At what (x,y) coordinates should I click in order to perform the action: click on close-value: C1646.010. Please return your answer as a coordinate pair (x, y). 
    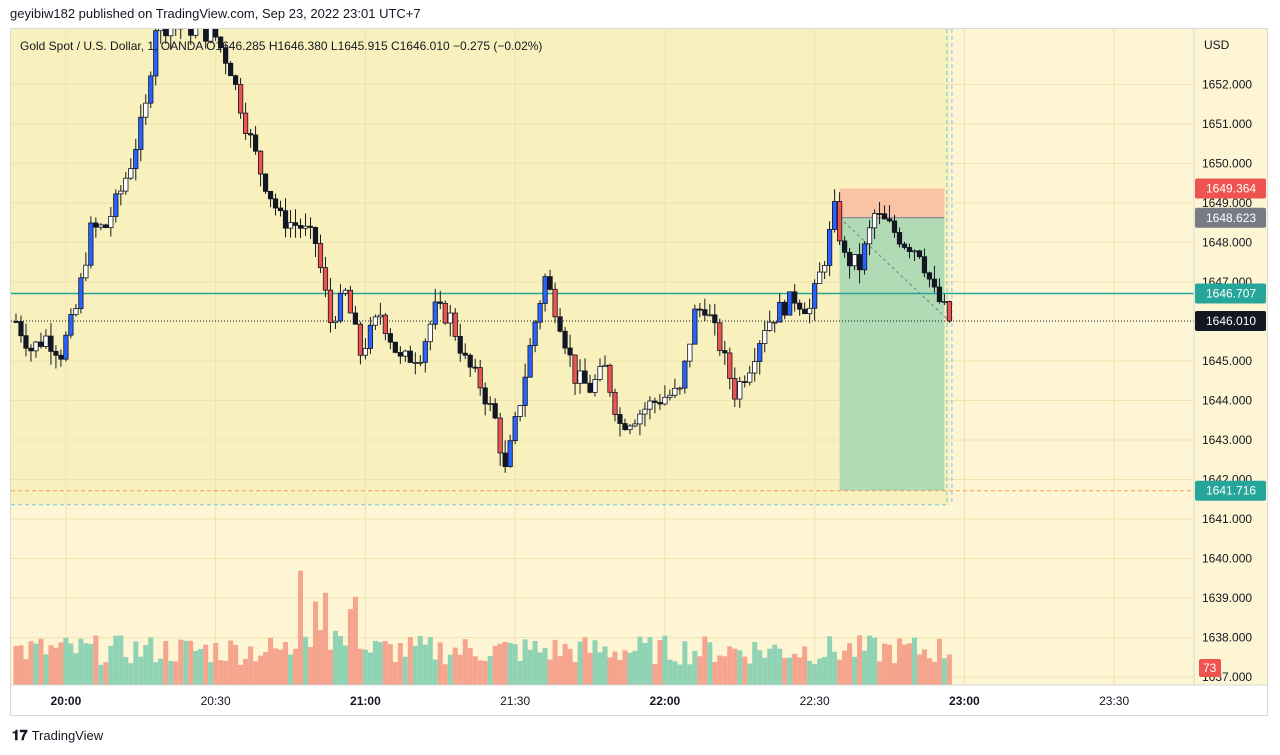
    Looking at the image, I should click on (420, 46).